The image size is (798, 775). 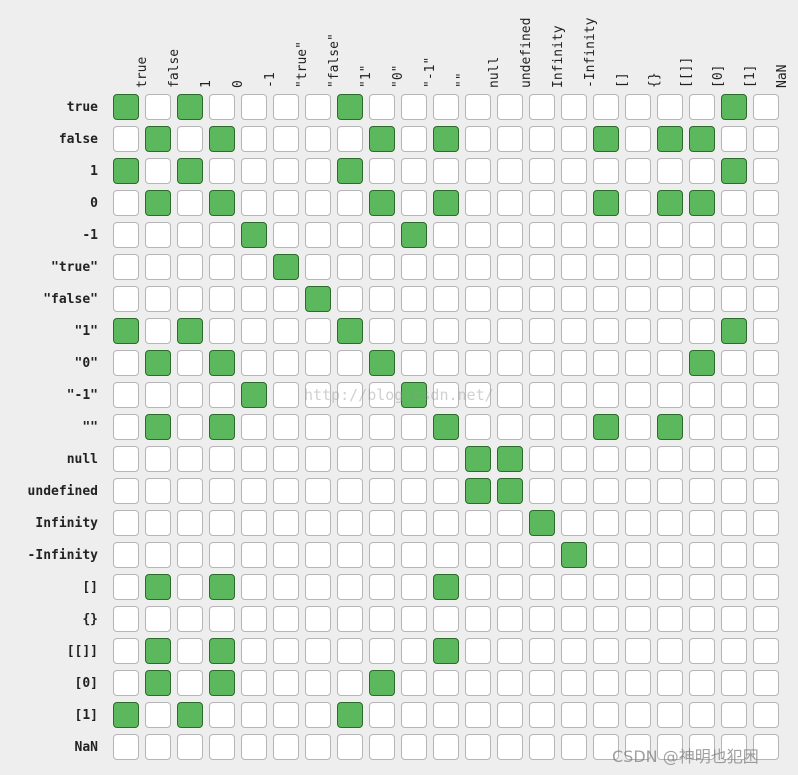 I want to click on column-header: 1, so click(x=195, y=47).